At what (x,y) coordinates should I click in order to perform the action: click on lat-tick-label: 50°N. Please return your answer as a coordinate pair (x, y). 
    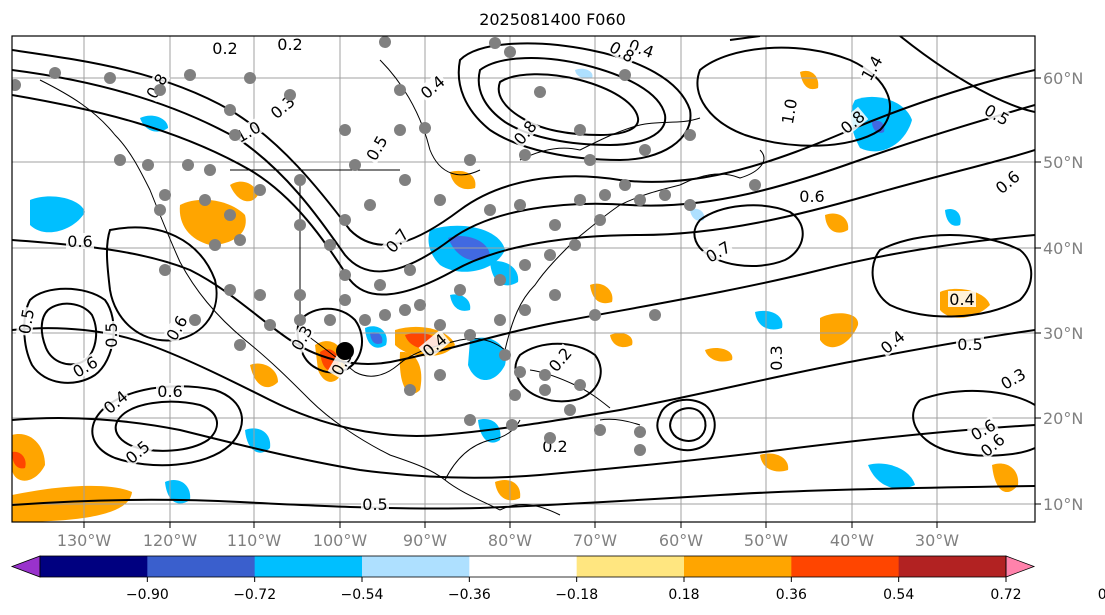
    Looking at the image, I should click on (1063, 162).